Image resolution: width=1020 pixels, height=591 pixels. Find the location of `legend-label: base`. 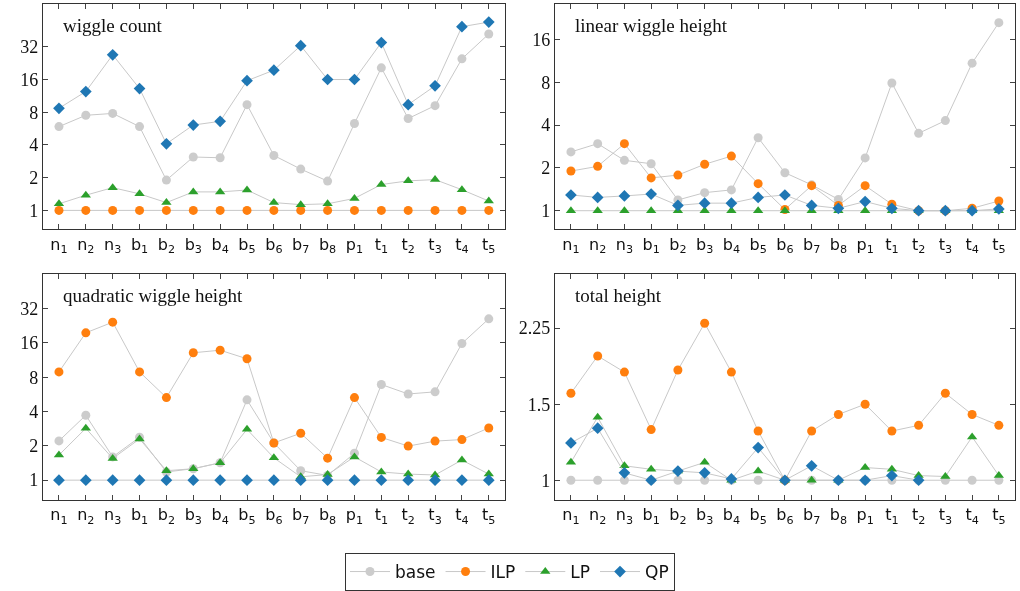

legend-label: base is located at coordinates (415, 572).